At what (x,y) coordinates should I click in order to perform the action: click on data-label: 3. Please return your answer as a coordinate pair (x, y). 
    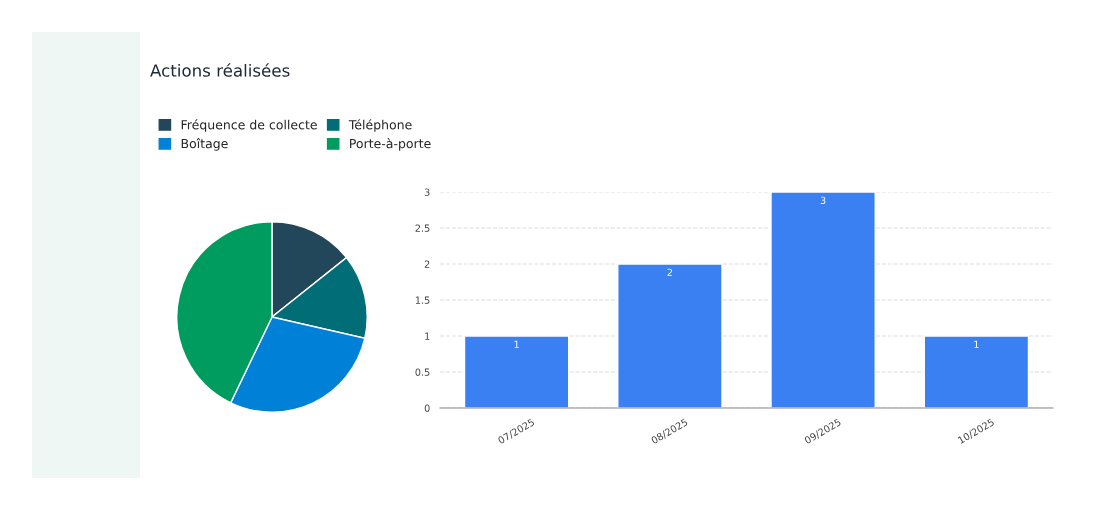
    Looking at the image, I should click on (823, 200).